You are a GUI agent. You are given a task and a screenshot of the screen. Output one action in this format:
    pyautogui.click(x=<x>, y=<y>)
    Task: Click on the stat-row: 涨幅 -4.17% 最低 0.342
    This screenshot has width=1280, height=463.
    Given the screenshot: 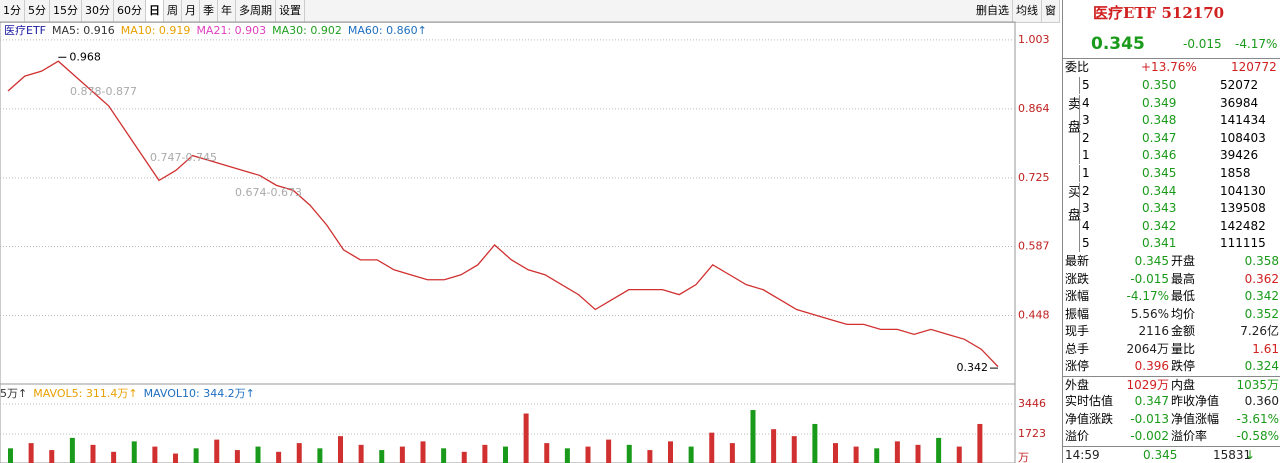 What is the action you would take?
    pyautogui.click(x=1171, y=296)
    